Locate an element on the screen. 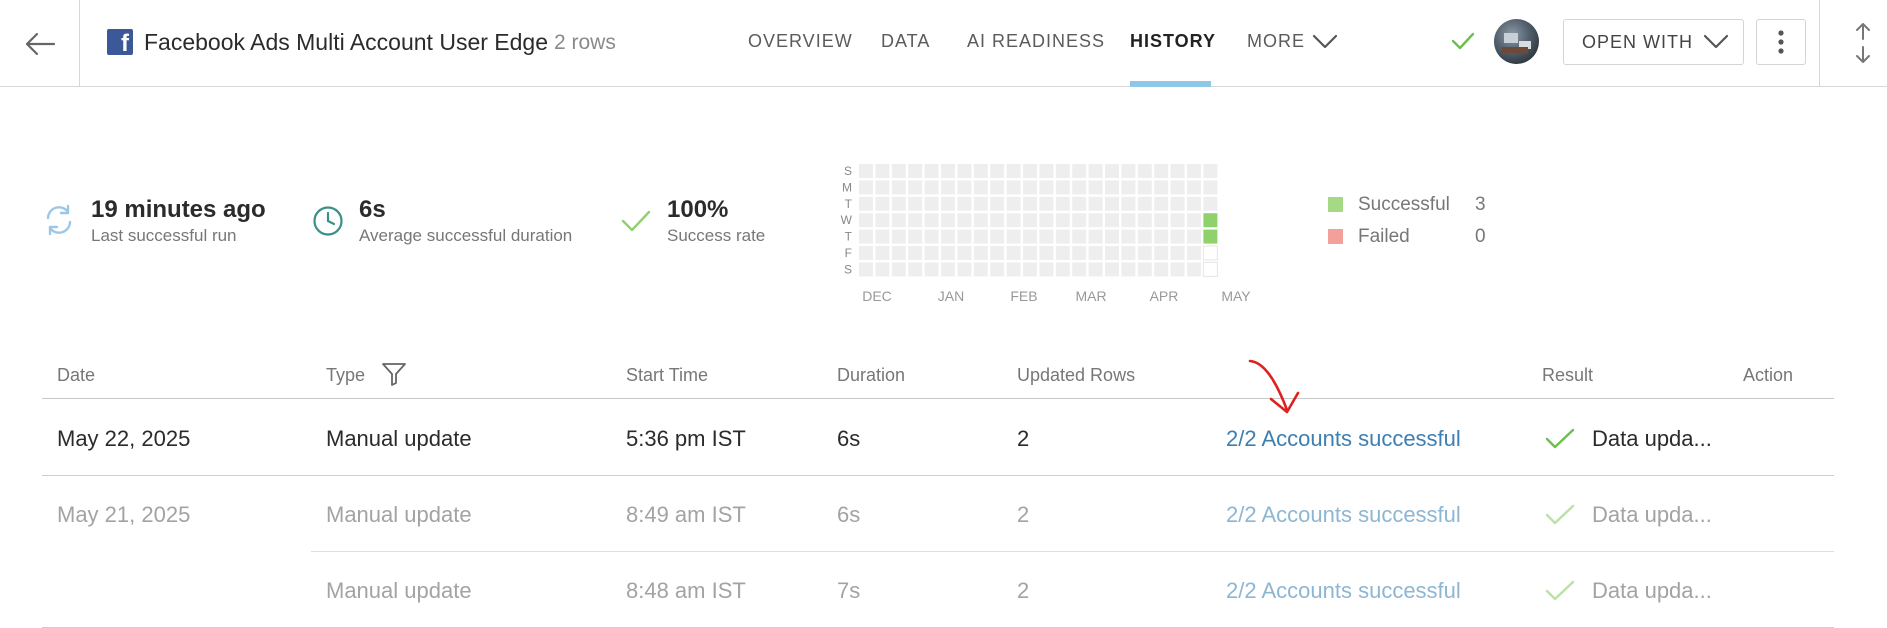 This screenshot has height=628, width=1887. day-label: W is located at coordinates (847, 220).